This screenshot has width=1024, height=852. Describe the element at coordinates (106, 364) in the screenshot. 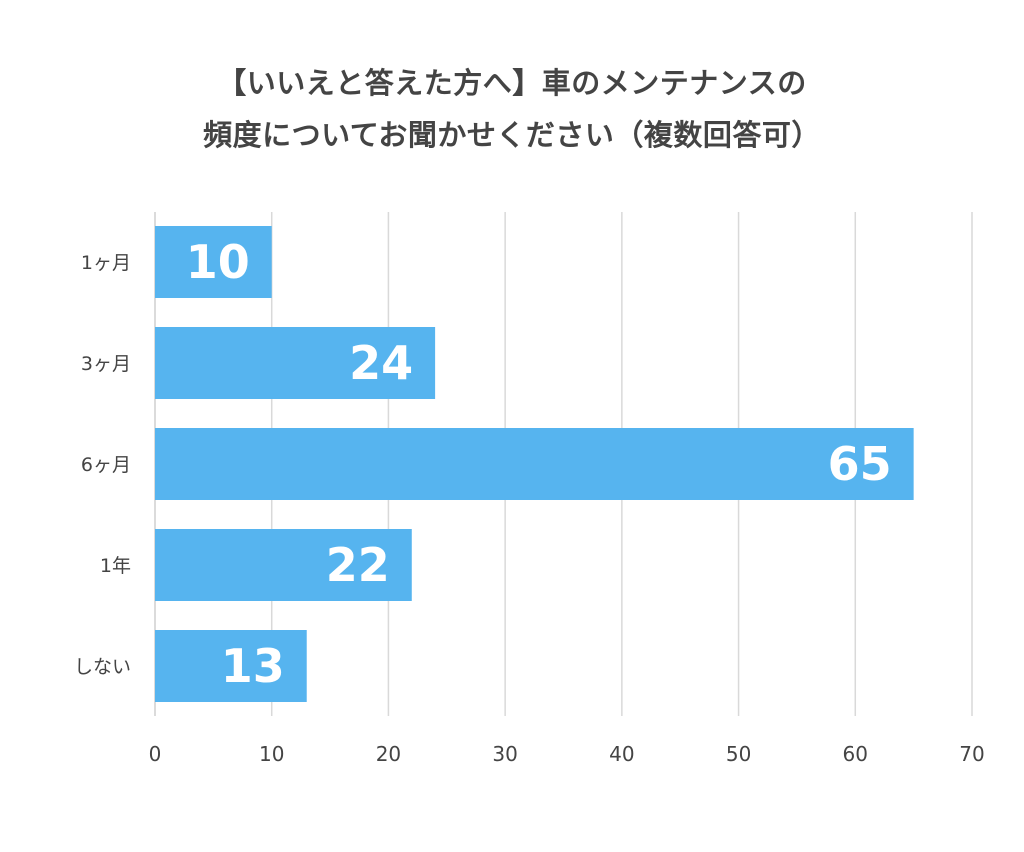

I see `category-label: 3ヶ月` at that location.